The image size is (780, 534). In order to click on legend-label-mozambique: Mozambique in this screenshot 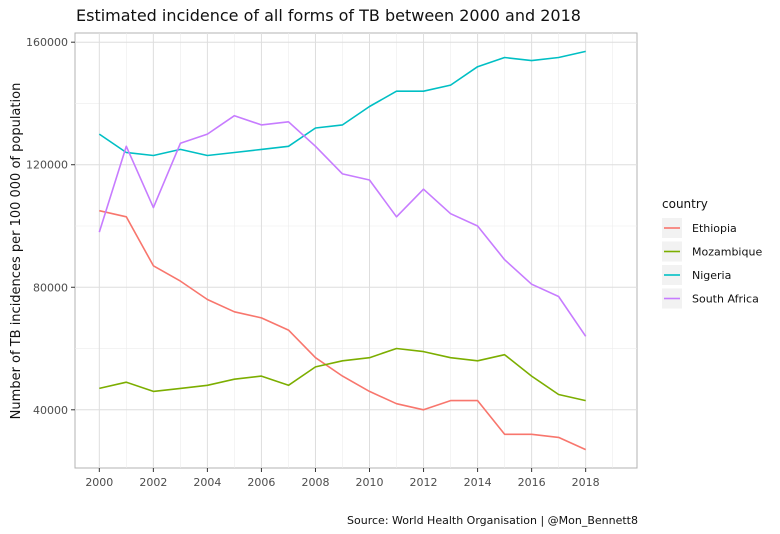, I will do `click(727, 252)`.